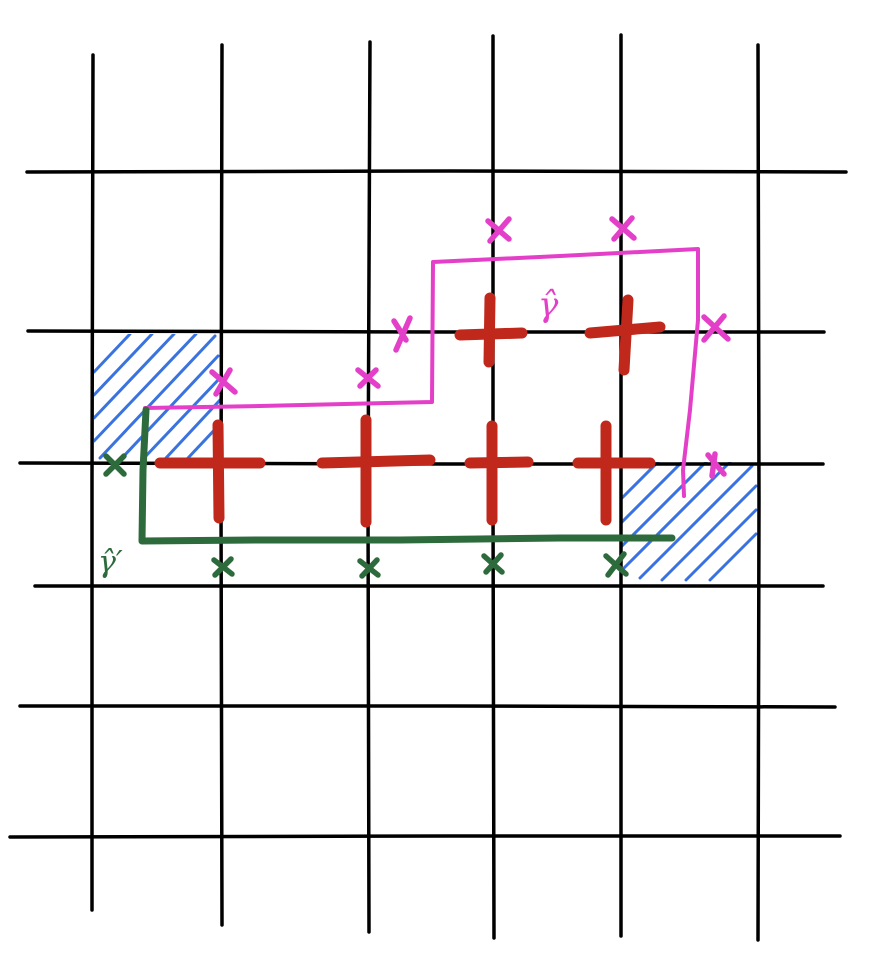 The height and width of the screenshot is (964, 884). I want to click on hatched-plaquette-top-left, so click(157, 397).